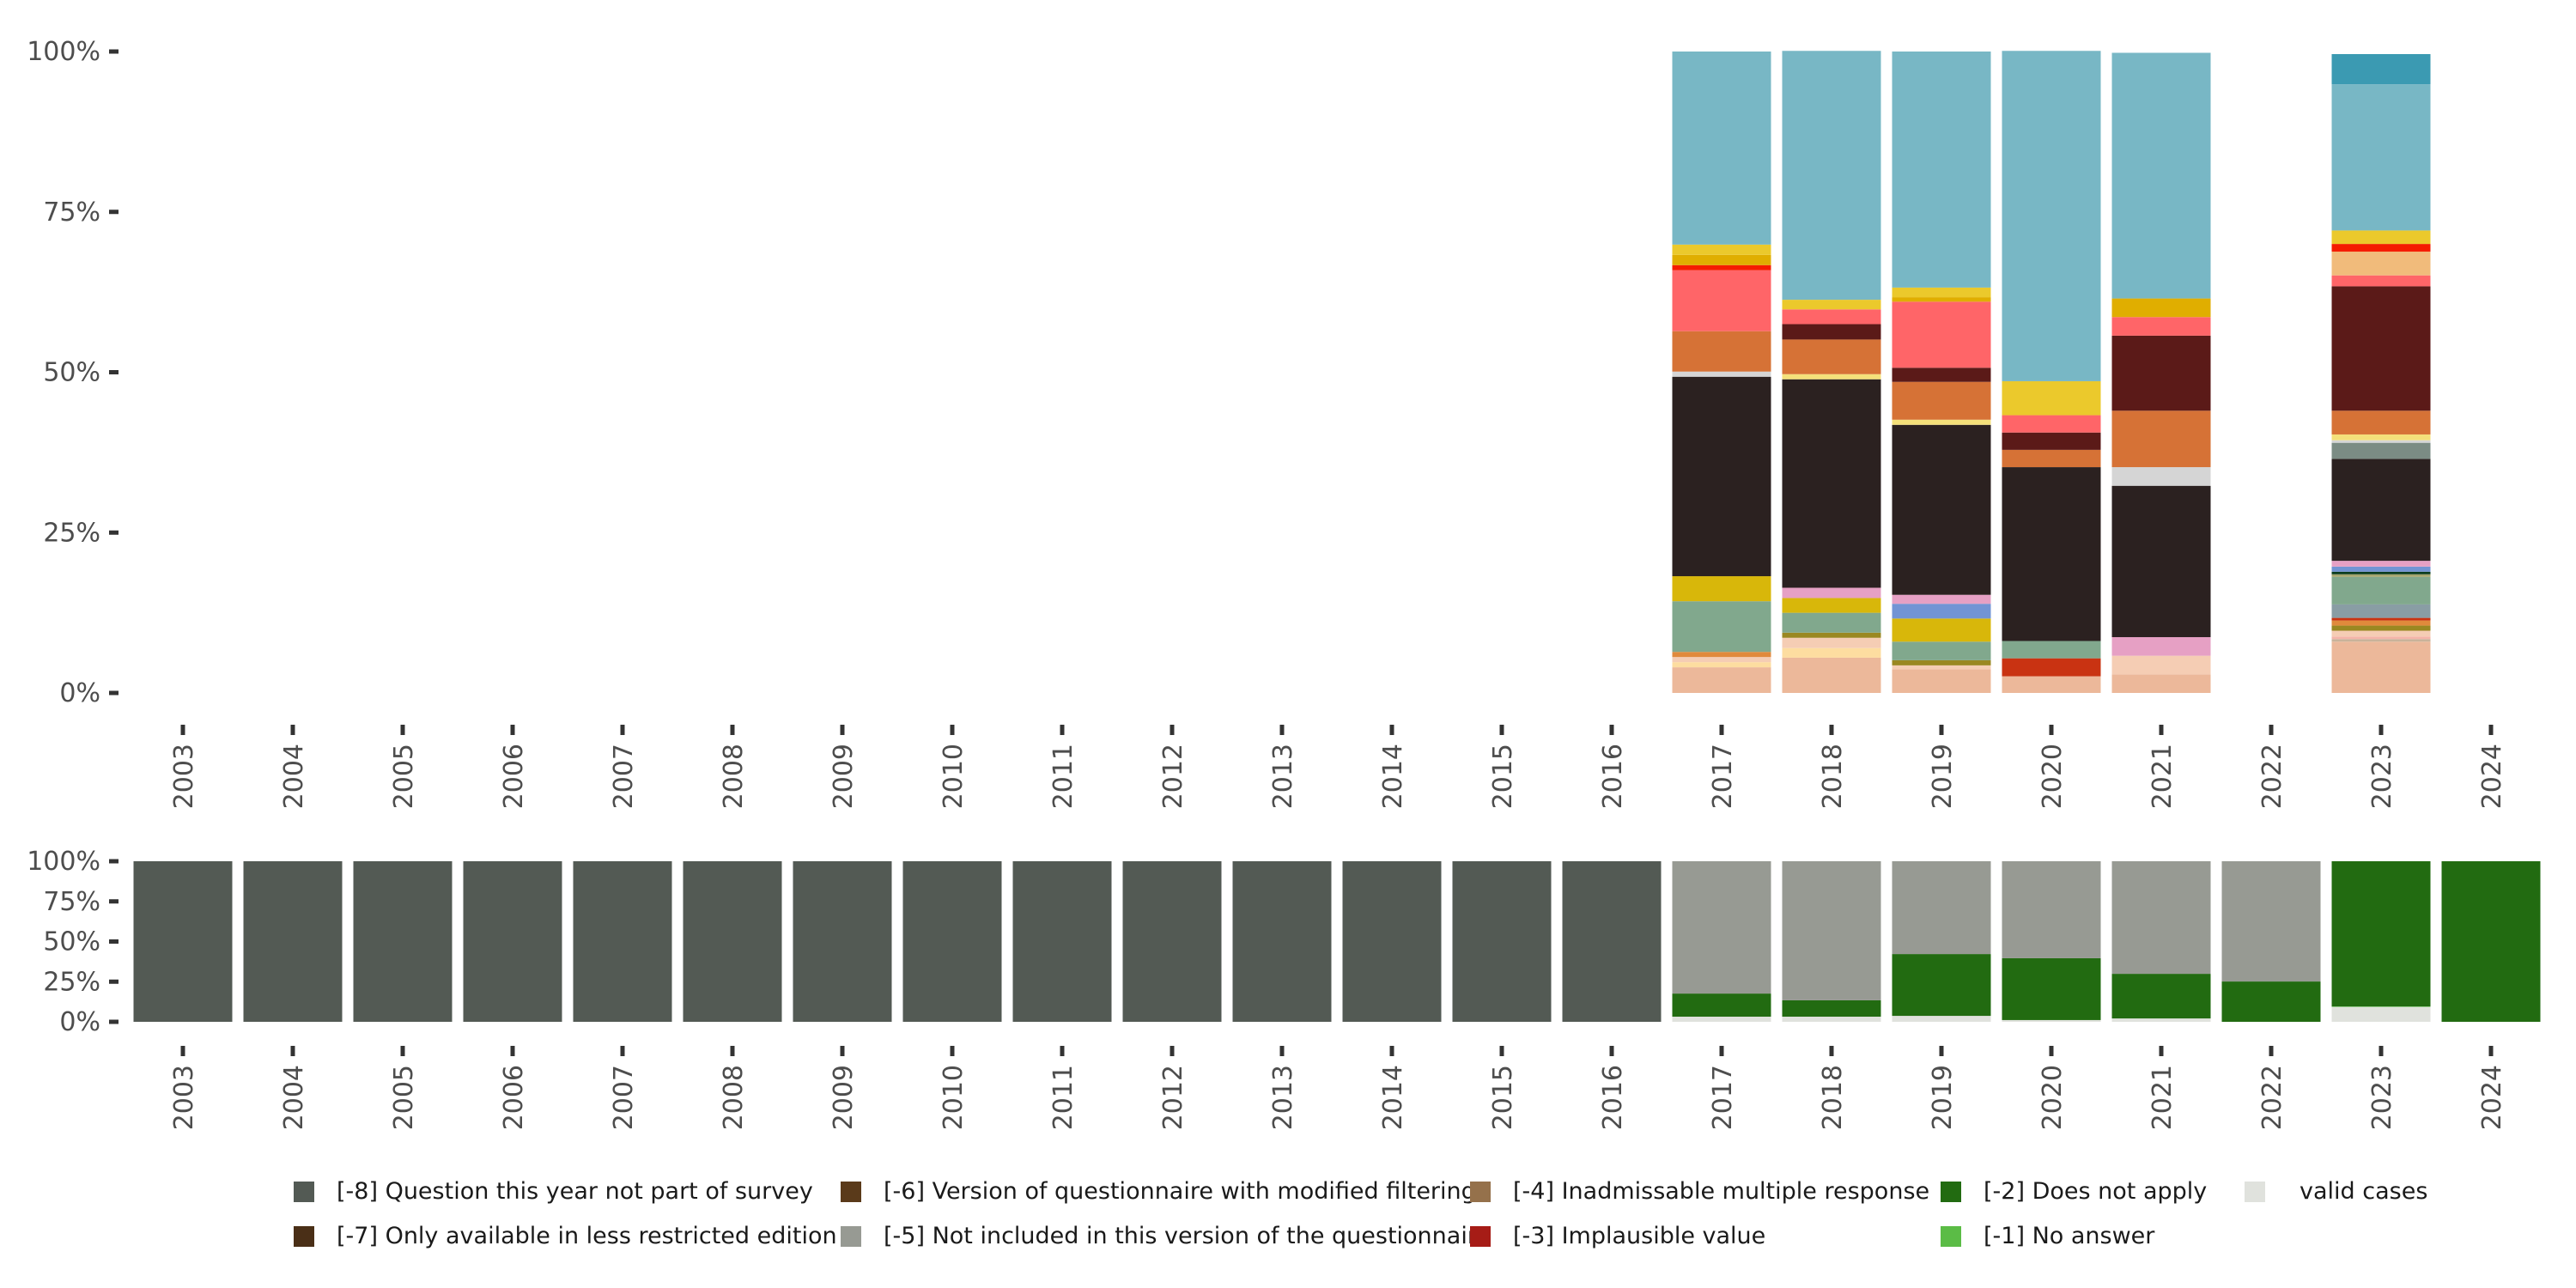 Image resolution: width=2576 pixels, height=1288 pixels. Describe the element at coordinates (2336, 1191) in the screenshot. I see `legend-item-valid: valid cases` at that location.